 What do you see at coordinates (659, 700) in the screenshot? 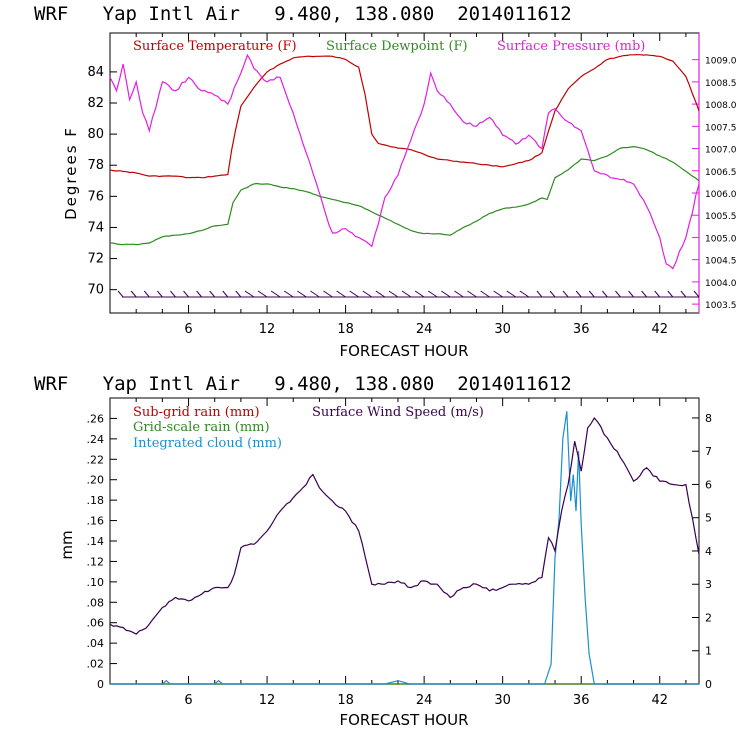
I see `bottom-x-tick-label: 42` at bounding box center [659, 700].